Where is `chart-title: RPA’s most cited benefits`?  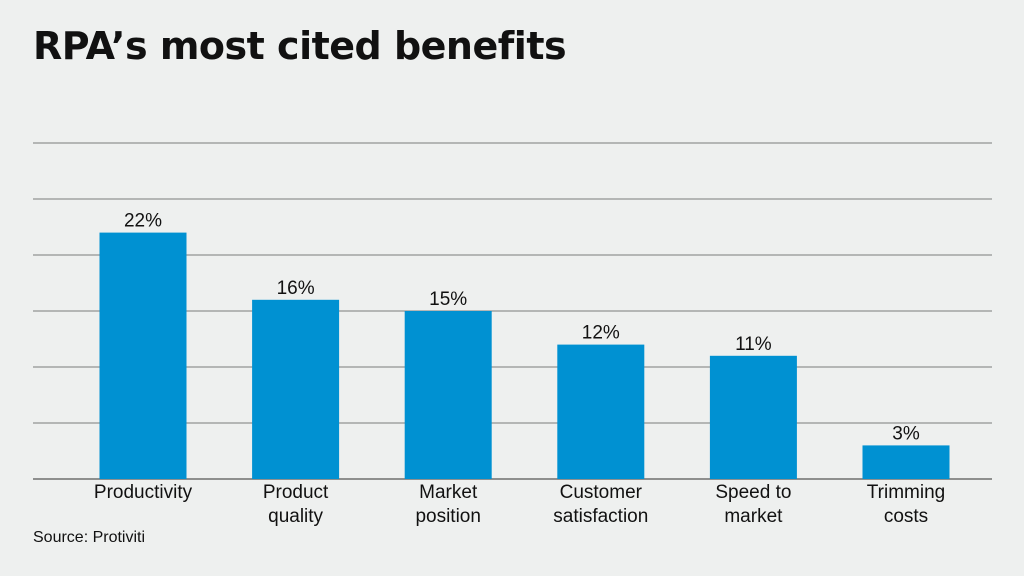
chart-title: RPA’s most cited benefits is located at coordinates (300, 46).